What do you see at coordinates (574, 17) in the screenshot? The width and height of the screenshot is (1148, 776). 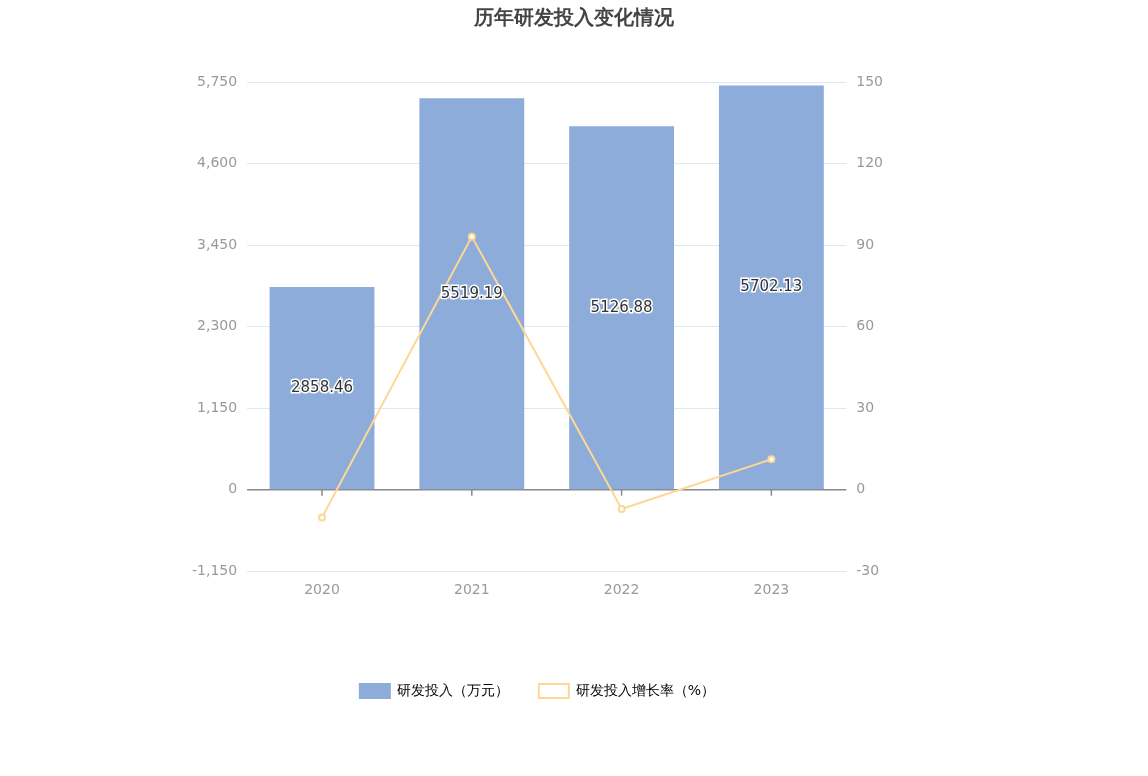 I see `chart-title: 历年研发投入变化情况` at bounding box center [574, 17].